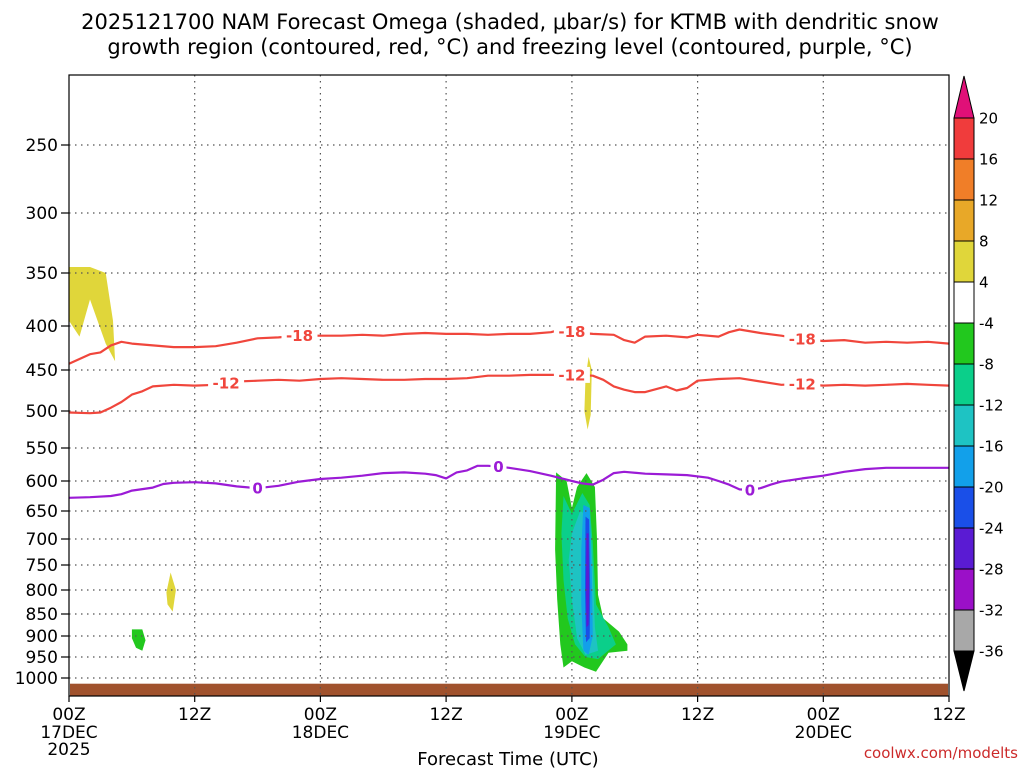 The height and width of the screenshot is (768, 1024). I want to click on y-tick-label-400: 400, so click(42, 327).